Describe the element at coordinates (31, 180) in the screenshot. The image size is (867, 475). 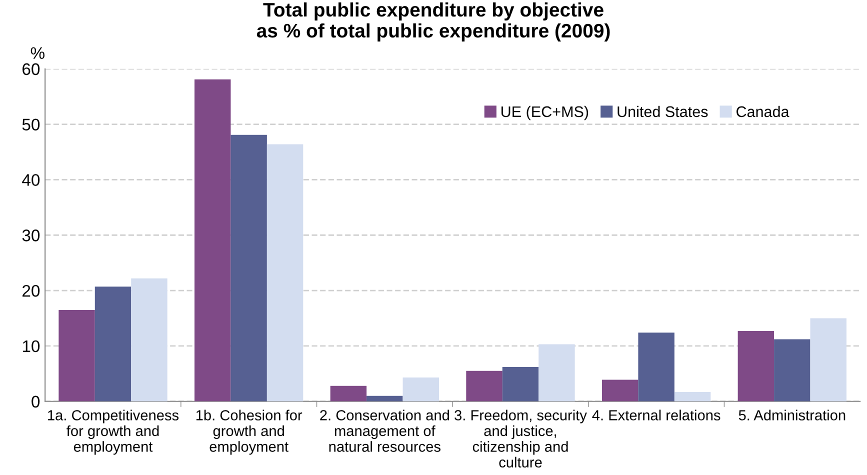
I see `y-tick-label: 40` at that location.